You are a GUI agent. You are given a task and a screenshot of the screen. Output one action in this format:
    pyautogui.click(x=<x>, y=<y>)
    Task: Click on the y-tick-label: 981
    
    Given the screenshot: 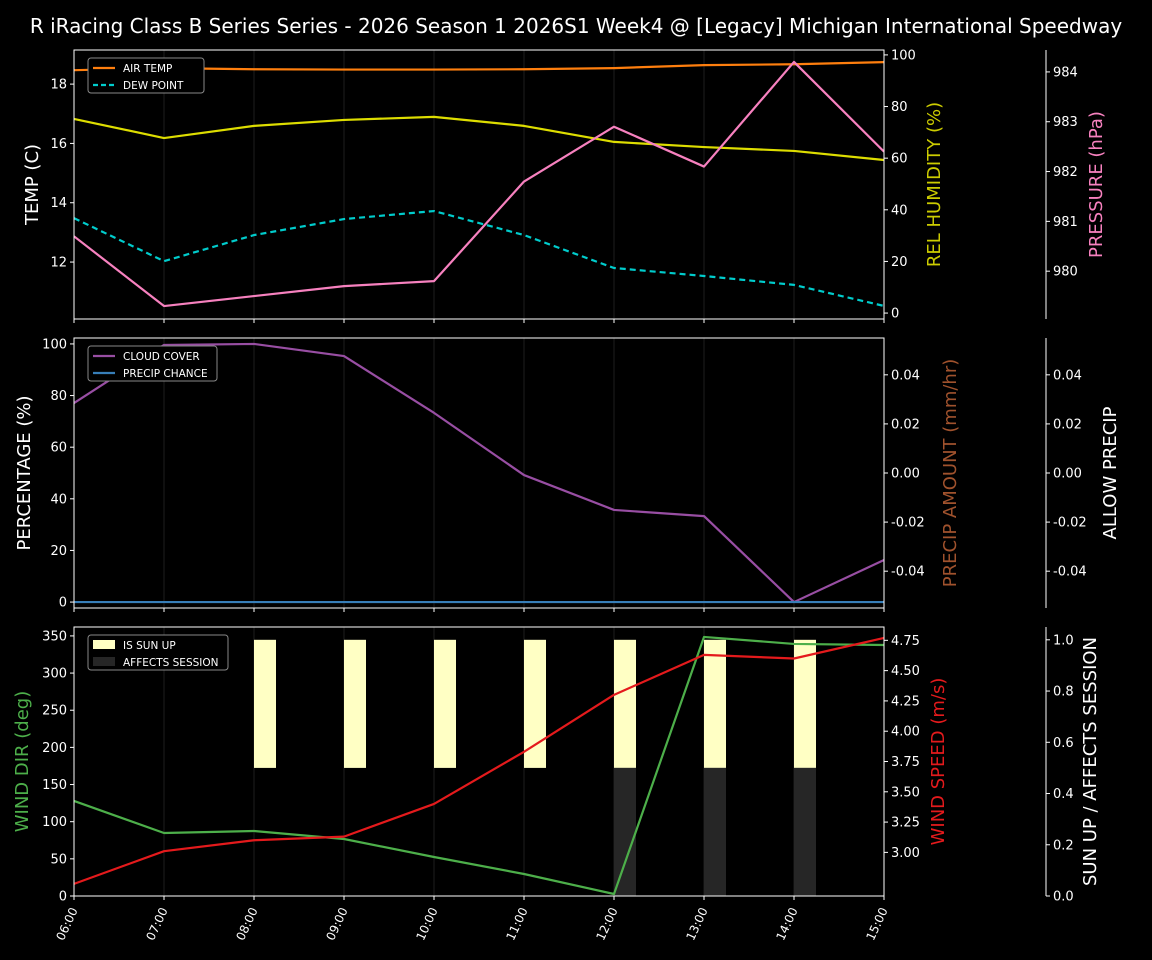 What is the action you would take?
    pyautogui.click(x=1065, y=222)
    